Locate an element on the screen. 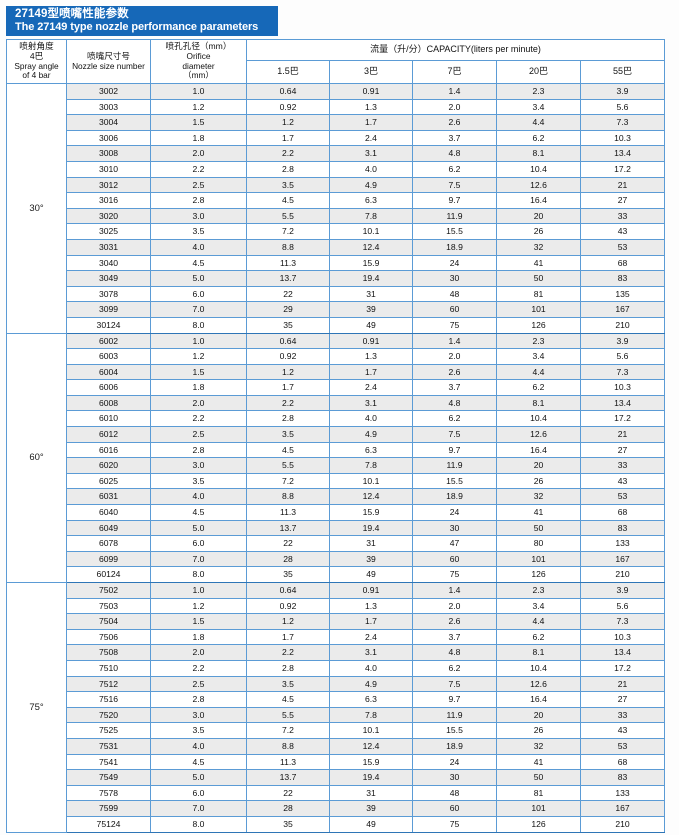 This screenshot has width=679, height=835. nozzle-size-cell: 75124 is located at coordinates (108, 824).